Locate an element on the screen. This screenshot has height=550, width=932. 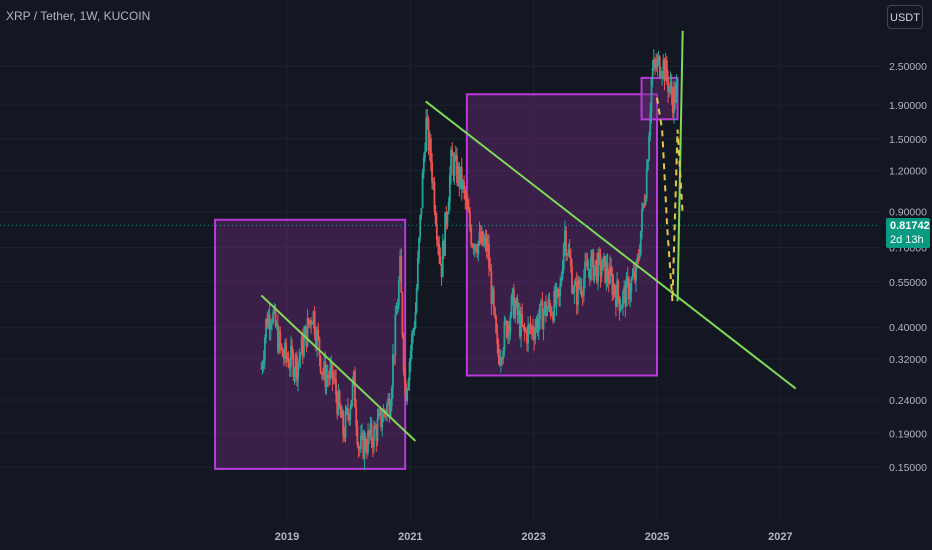
currency-button: USDT is located at coordinates (905, 17).